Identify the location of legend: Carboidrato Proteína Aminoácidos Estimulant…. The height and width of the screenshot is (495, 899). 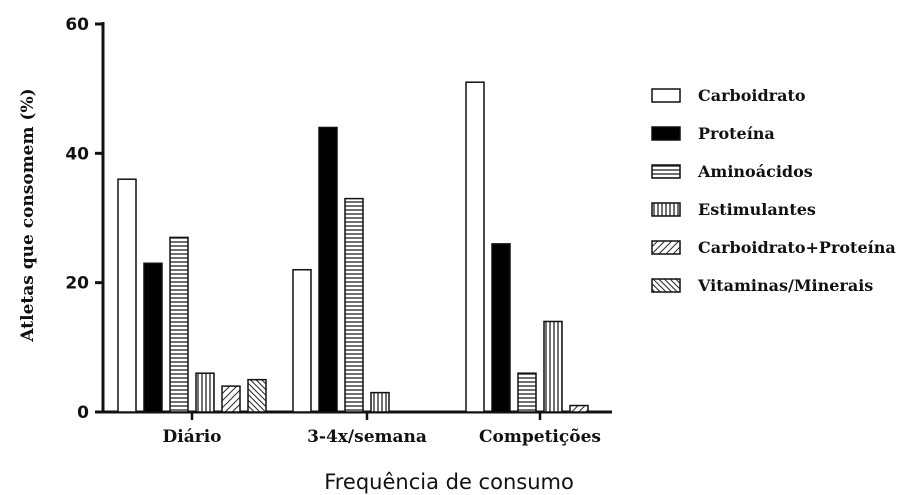
(773, 190).